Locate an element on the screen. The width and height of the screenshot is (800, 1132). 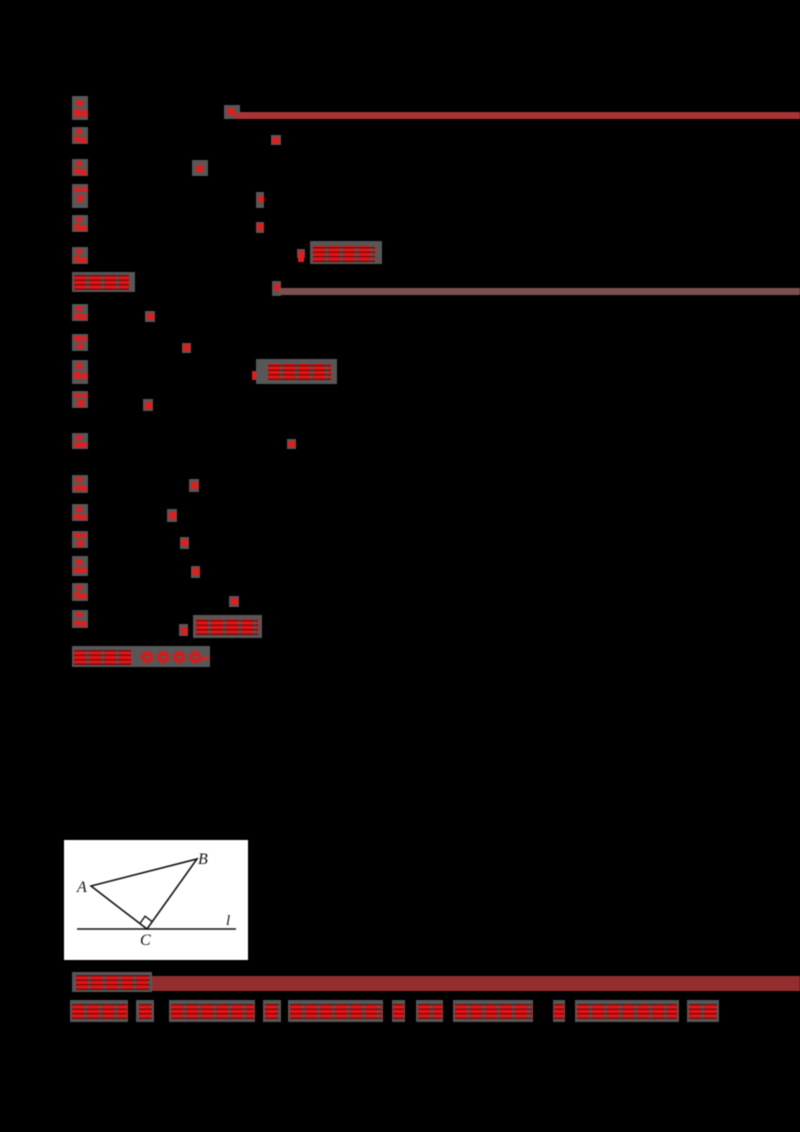
svg-text: l is located at coordinates (228, 921).